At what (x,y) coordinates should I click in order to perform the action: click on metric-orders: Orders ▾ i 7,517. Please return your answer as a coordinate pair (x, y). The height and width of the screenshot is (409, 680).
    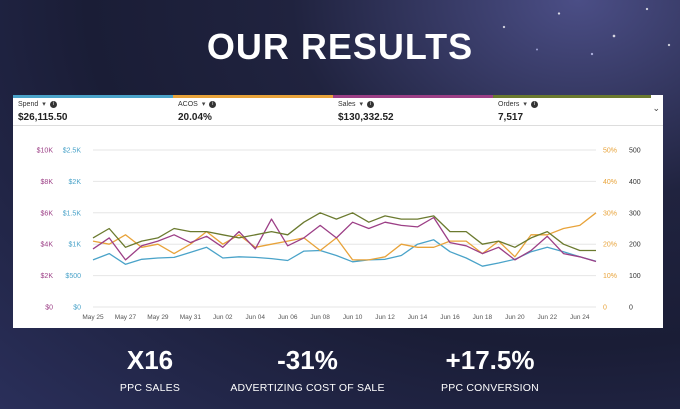
    Looking at the image, I should click on (572, 110).